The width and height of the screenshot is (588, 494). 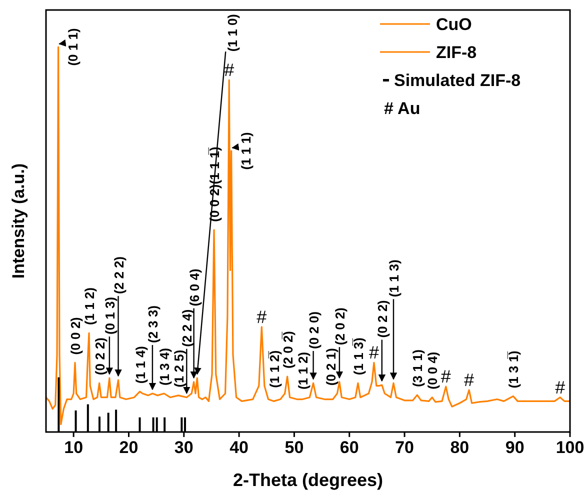 What do you see at coordinates (308, 480) in the screenshot?
I see `x-axis-title: 2-Theta (degrees)` at bounding box center [308, 480].